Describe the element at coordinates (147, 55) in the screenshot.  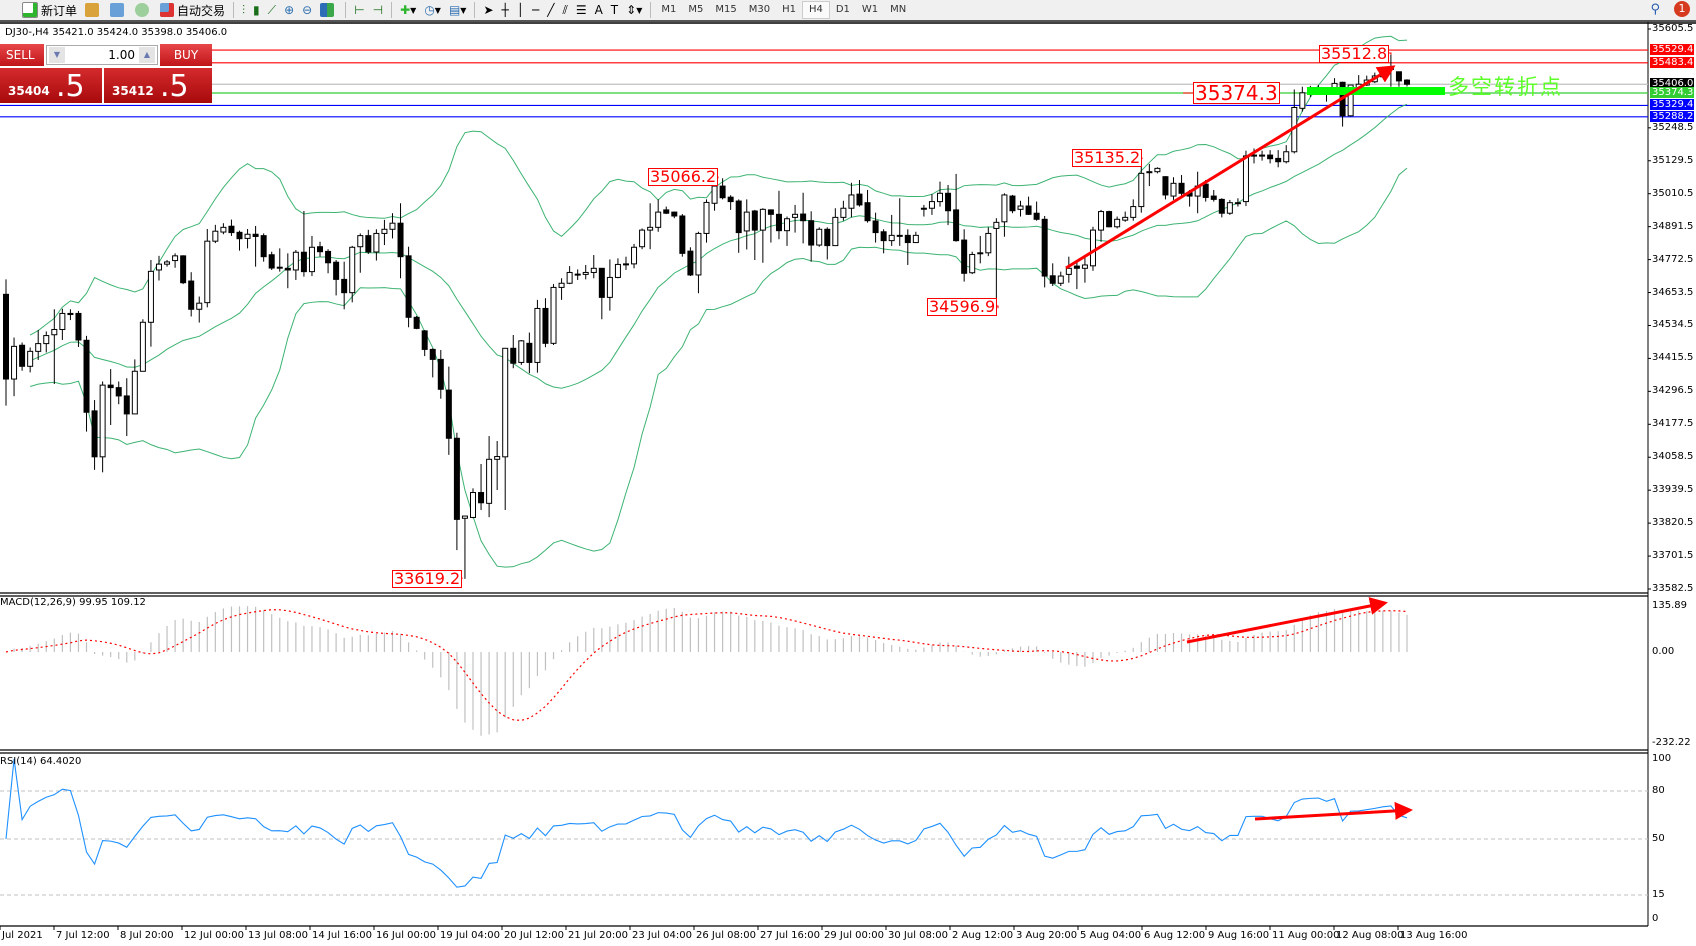
I see `increase-lot-icon: ▲` at that location.